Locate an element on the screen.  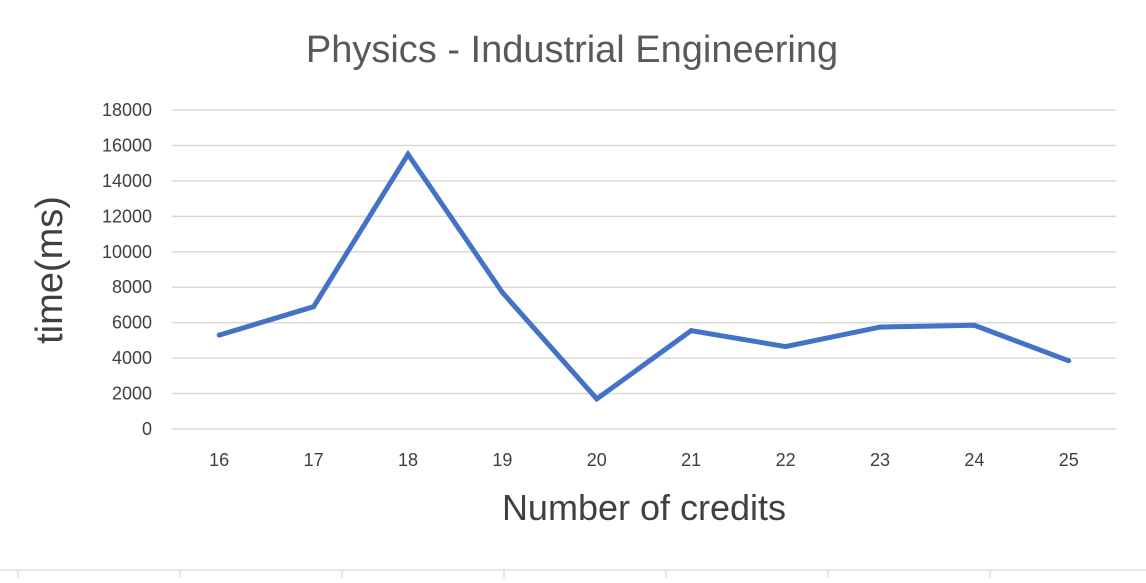
y-tick-label: 16000 is located at coordinates (127, 145).